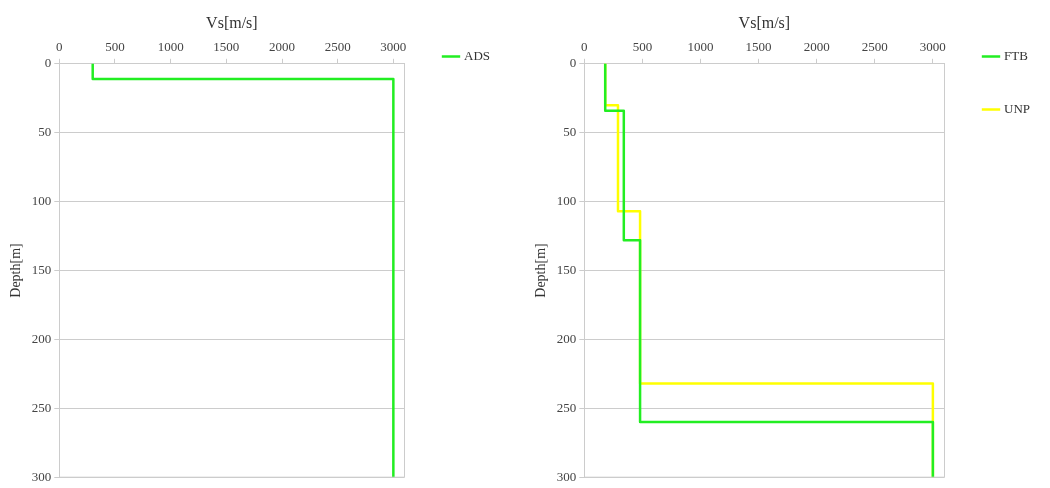  Describe the element at coordinates (477, 55) in the screenshot. I see `legend-label: ADS` at that location.